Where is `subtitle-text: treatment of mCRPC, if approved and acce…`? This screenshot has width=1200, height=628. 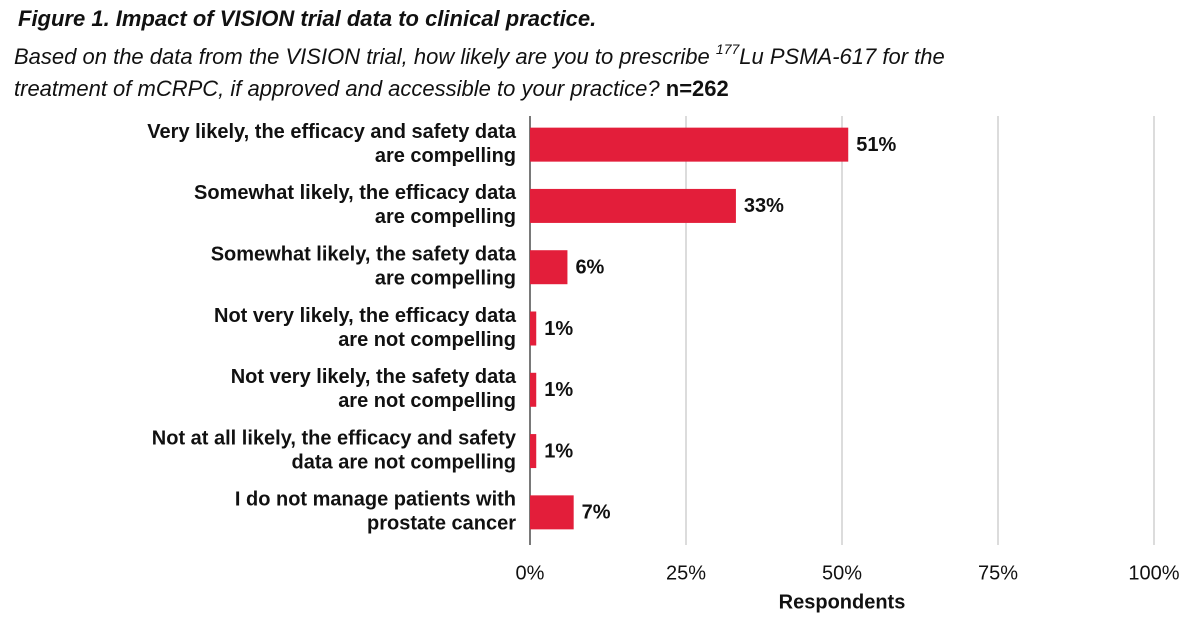
subtitle-text: treatment of mCRPC, if approved and acce… is located at coordinates (337, 88).